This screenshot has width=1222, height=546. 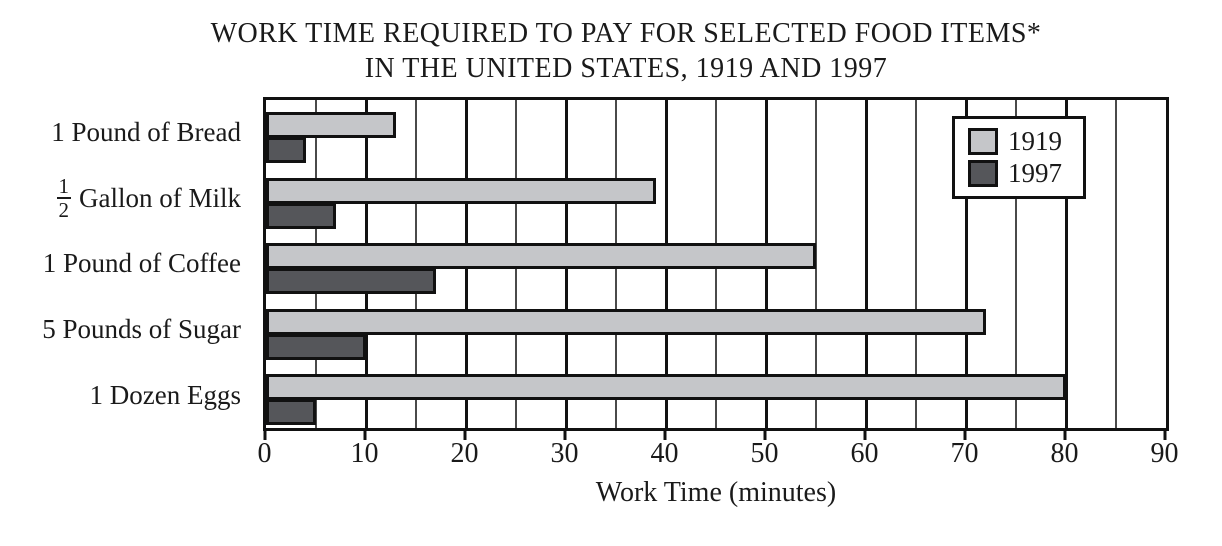 I want to click on bar-1997-1-2-gallon-of-milk, so click(x=301, y=215).